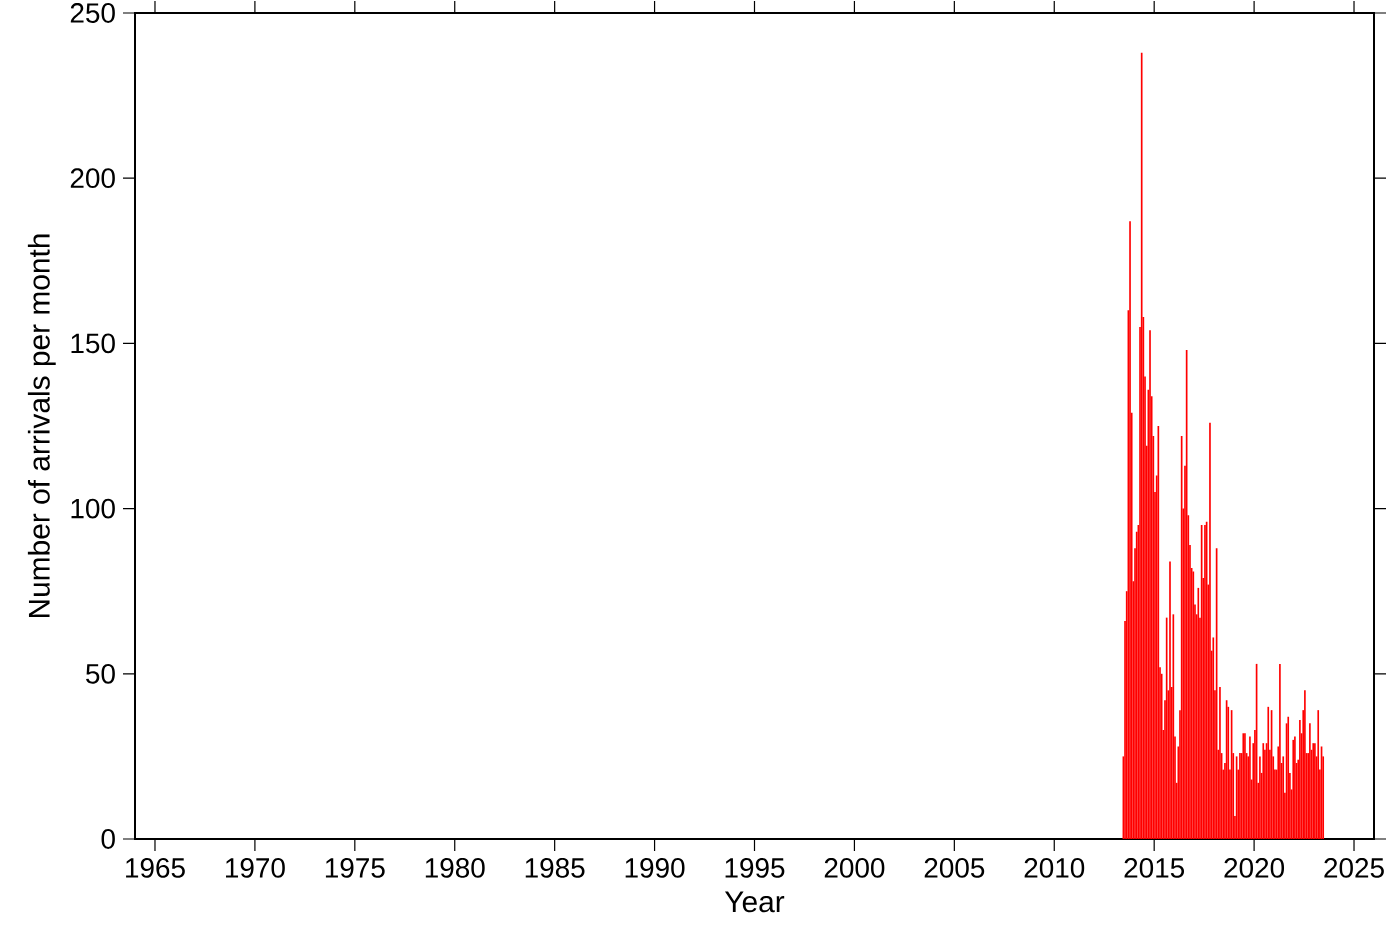 The image size is (1400, 942). What do you see at coordinates (1154, 868) in the screenshot?
I see `x-tick-label: 2015` at bounding box center [1154, 868].